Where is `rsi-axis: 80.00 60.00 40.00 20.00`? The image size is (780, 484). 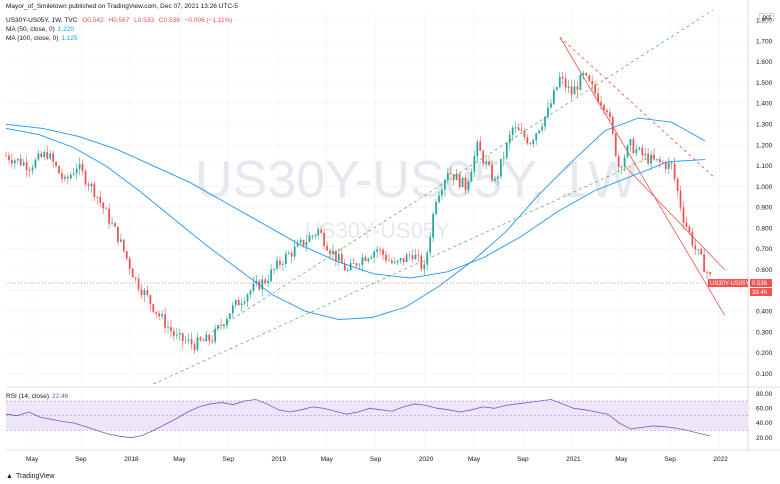
rsi-axis: 80.00 60.00 40.00 20.00 is located at coordinates (764, 416).